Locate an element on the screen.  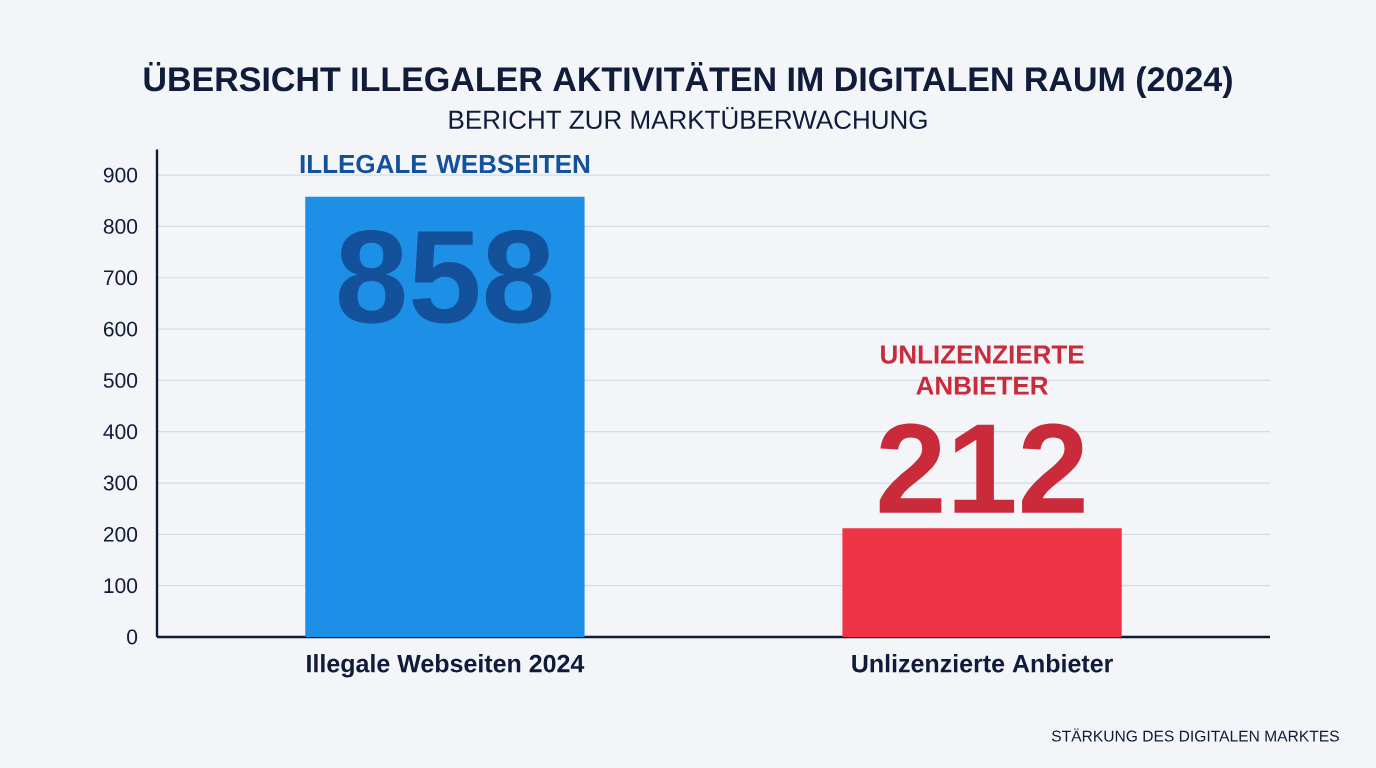
y-tick-label: 800 is located at coordinates (120, 226).